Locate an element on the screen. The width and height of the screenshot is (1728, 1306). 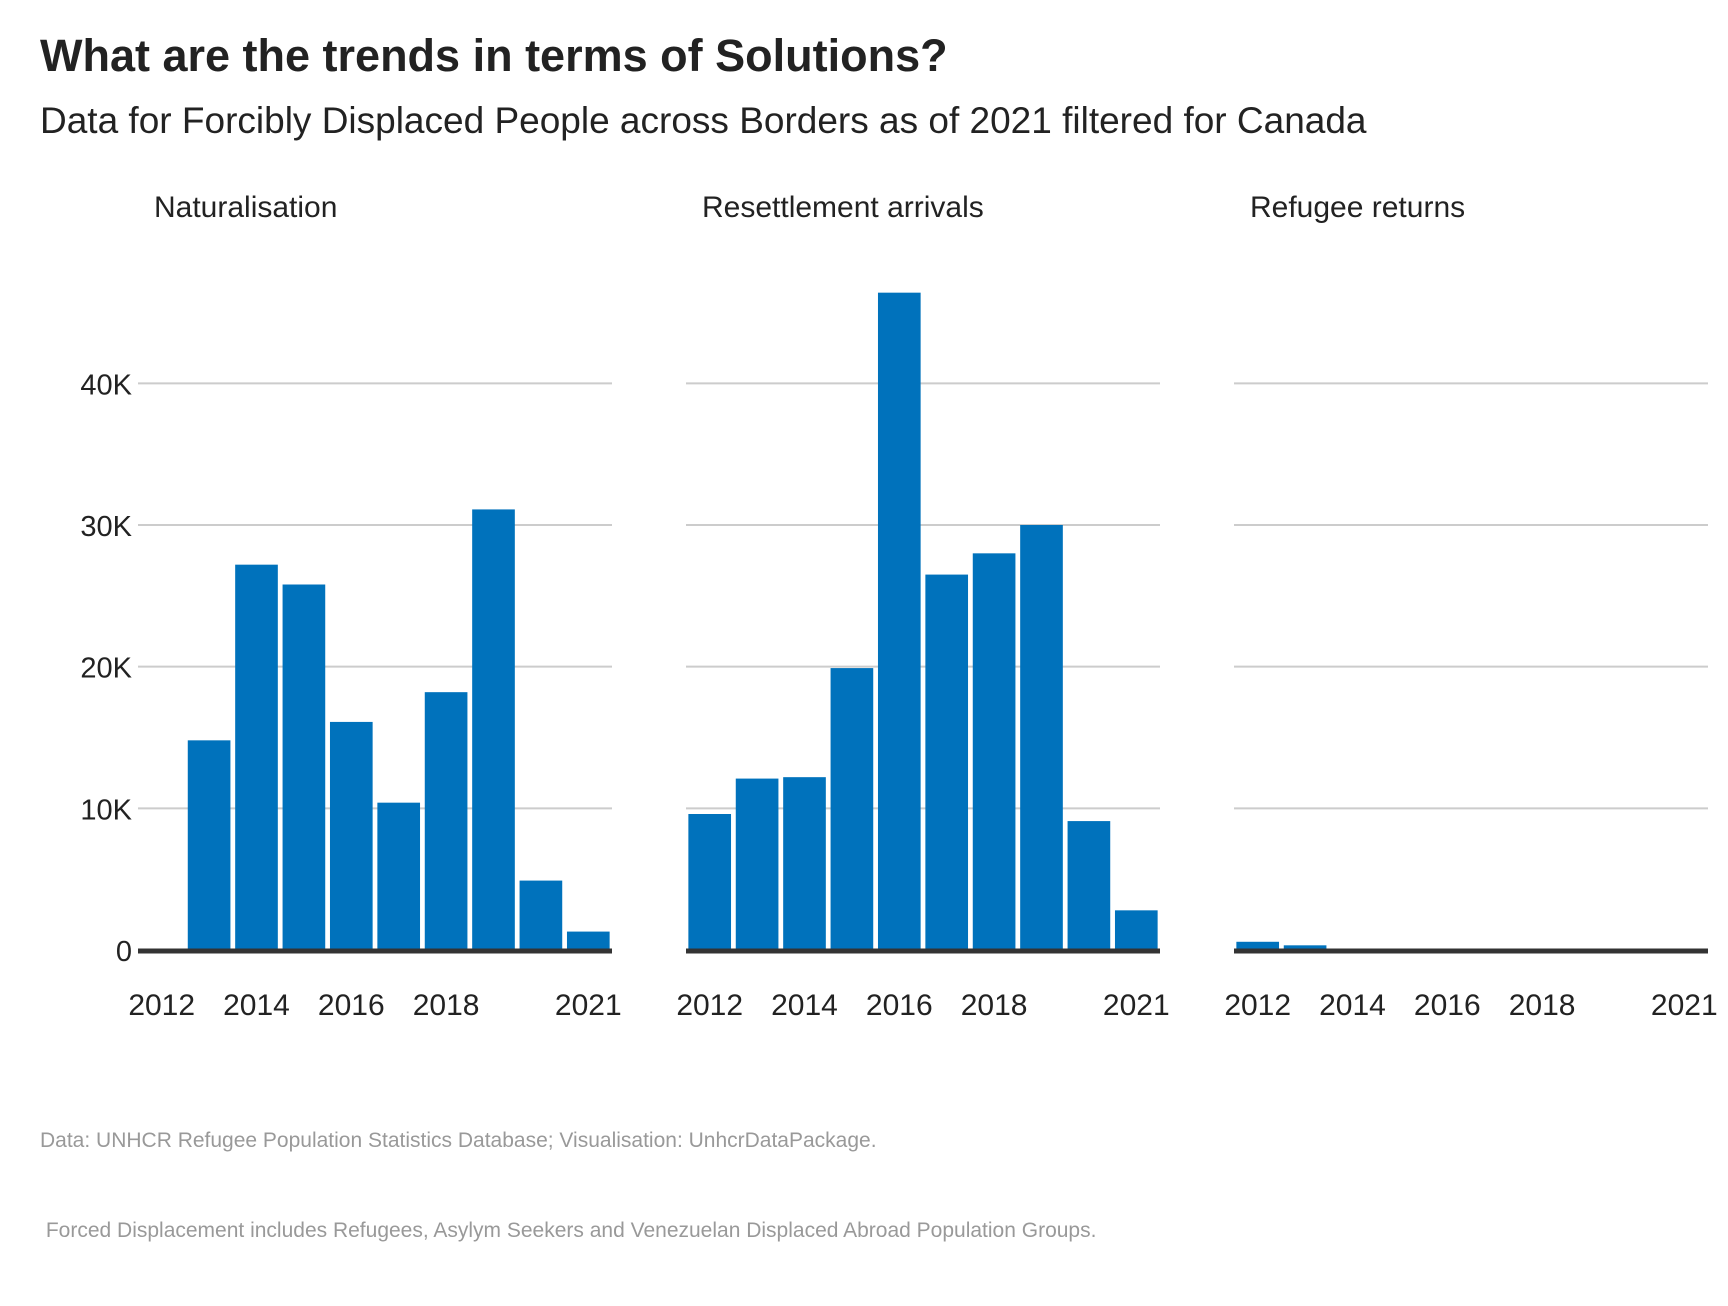
y-tick-label: 20K is located at coordinates (106, 669).